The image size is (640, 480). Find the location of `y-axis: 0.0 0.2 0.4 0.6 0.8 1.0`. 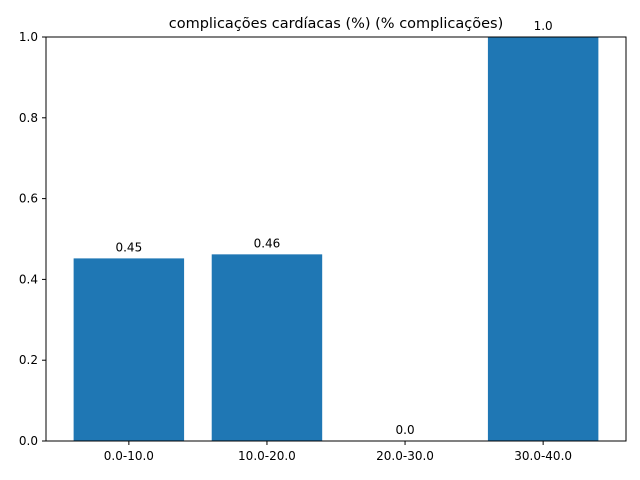

y-axis: 0.0 0.2 0.4 0.6 0.8 1.0 is located at coordinates (32, 239).